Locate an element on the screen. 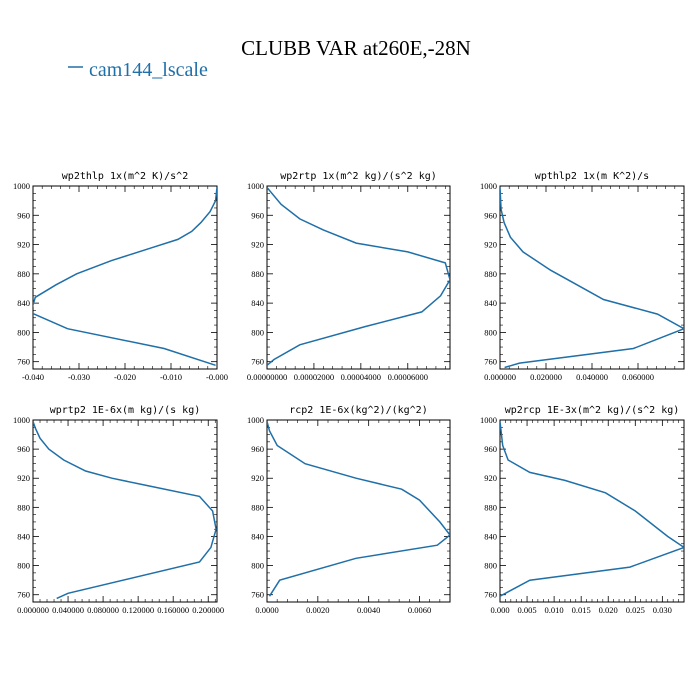  x-tick-label-wprtp2: 0.080000 is located at coordinates (103, 610).